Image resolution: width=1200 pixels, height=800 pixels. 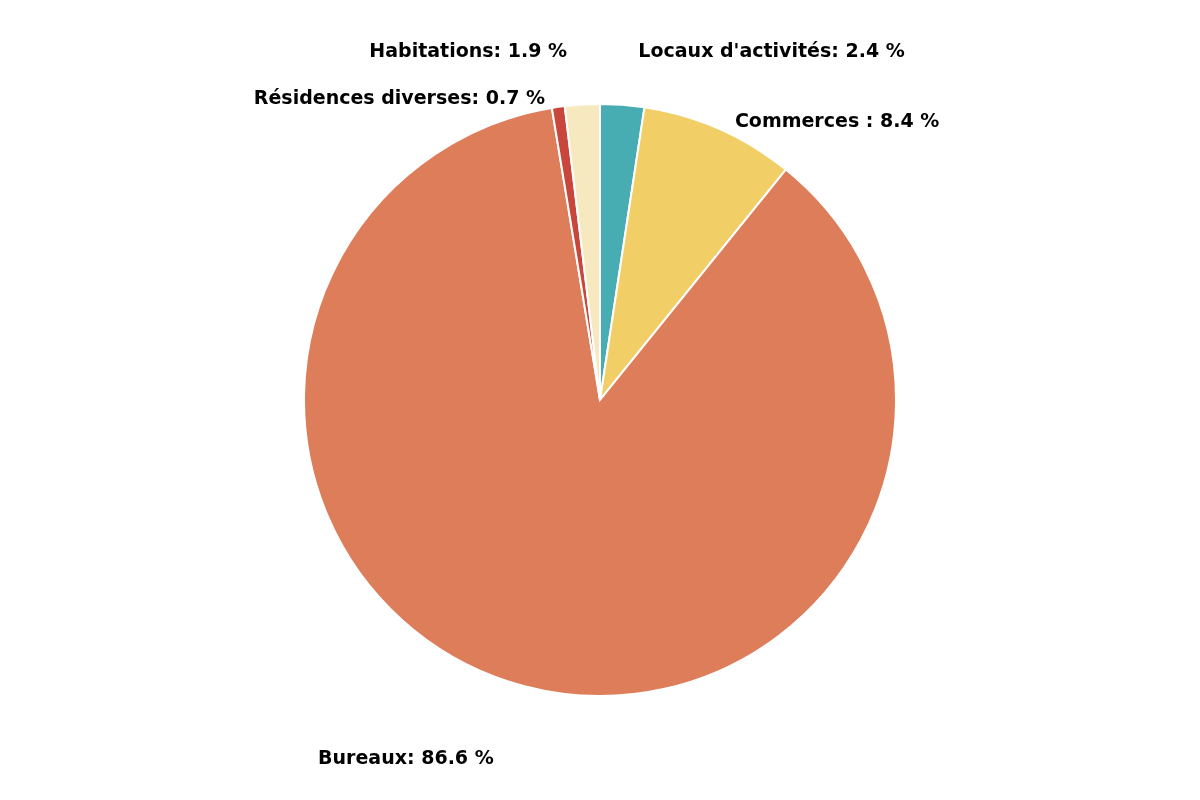 What do you see at coordinates (406, 756) in the screenshot?
I see `slice-label: Bureaux: 86.6 %` at bounding box center [406, 756].